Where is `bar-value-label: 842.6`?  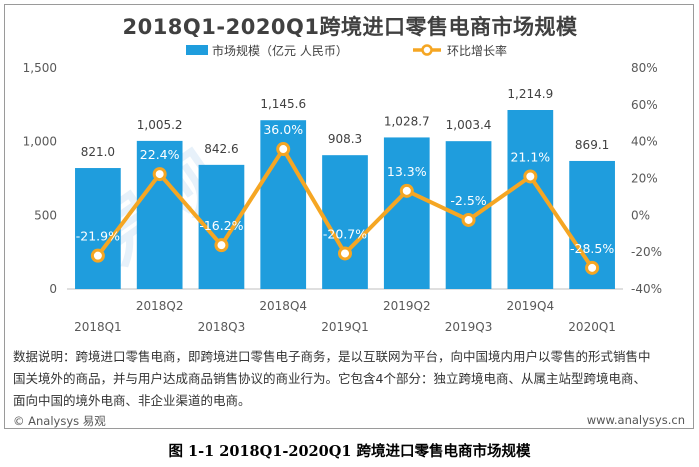
bar-value-label: 842.6 is located at coordinates (221, 149).